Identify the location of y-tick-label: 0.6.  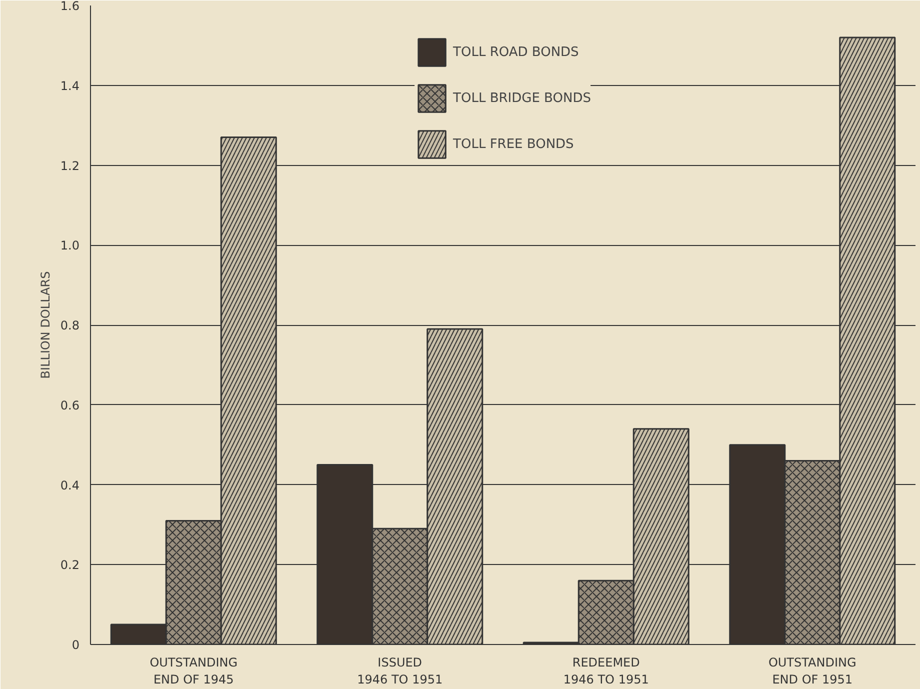
(70, 405).